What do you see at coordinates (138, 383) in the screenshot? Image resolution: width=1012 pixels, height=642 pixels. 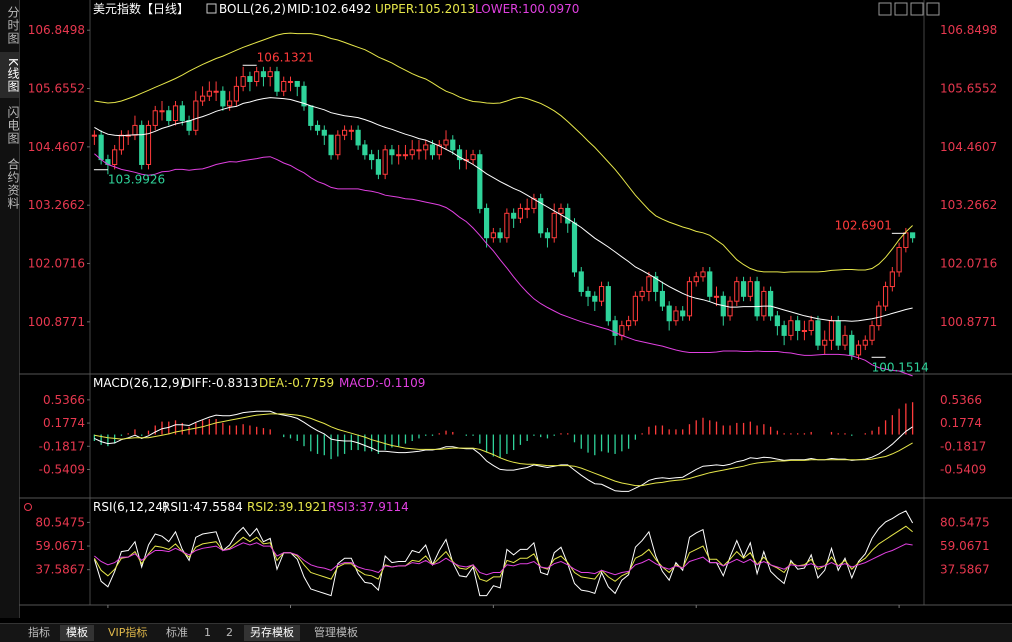 I see `macd-name: MACD(26,12,9)` at bounding box center [138, 383].